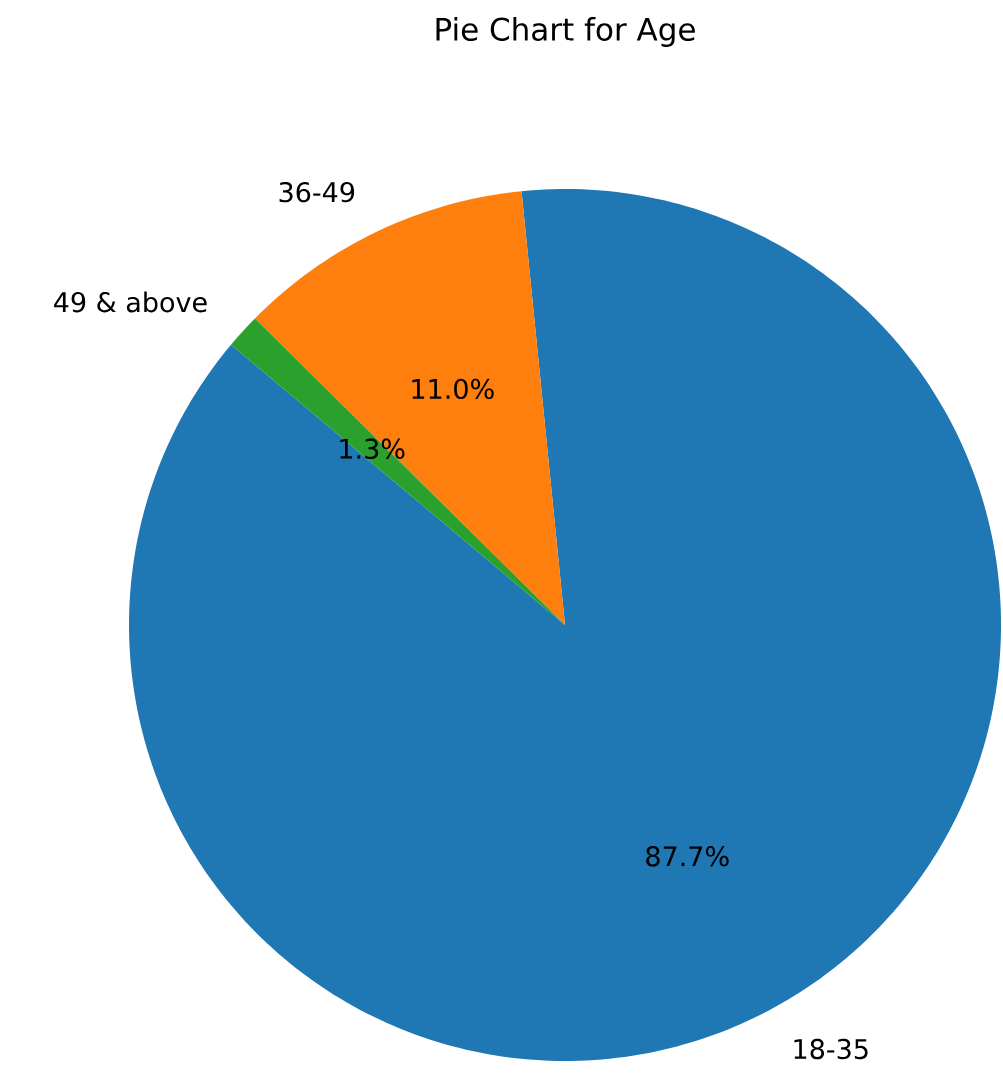 This screenshot has height=1078, width=1003. I want to click on data-label: 11.0%, so click(453, 389).